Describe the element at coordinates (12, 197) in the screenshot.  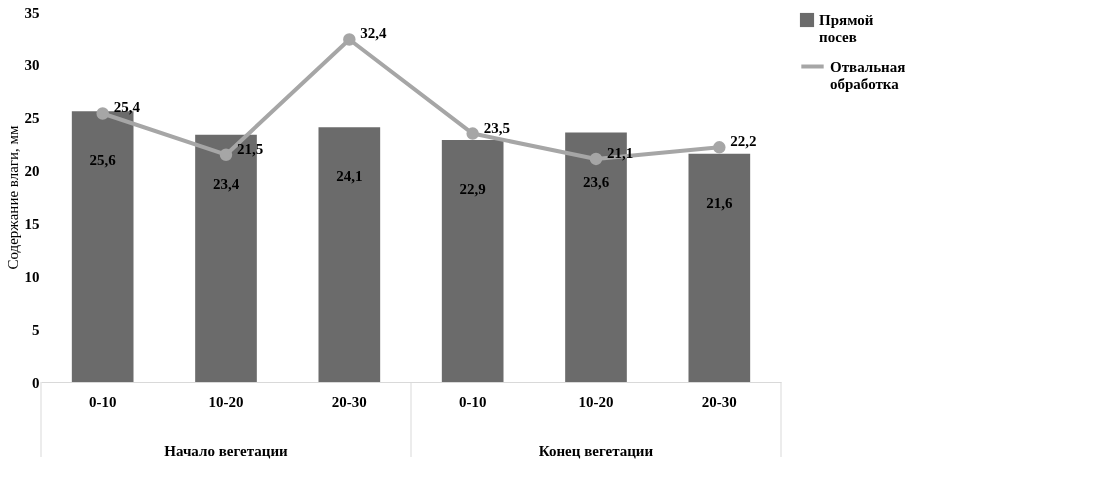
I see `y-axis-title: Содержание влаги, мм` at that location.